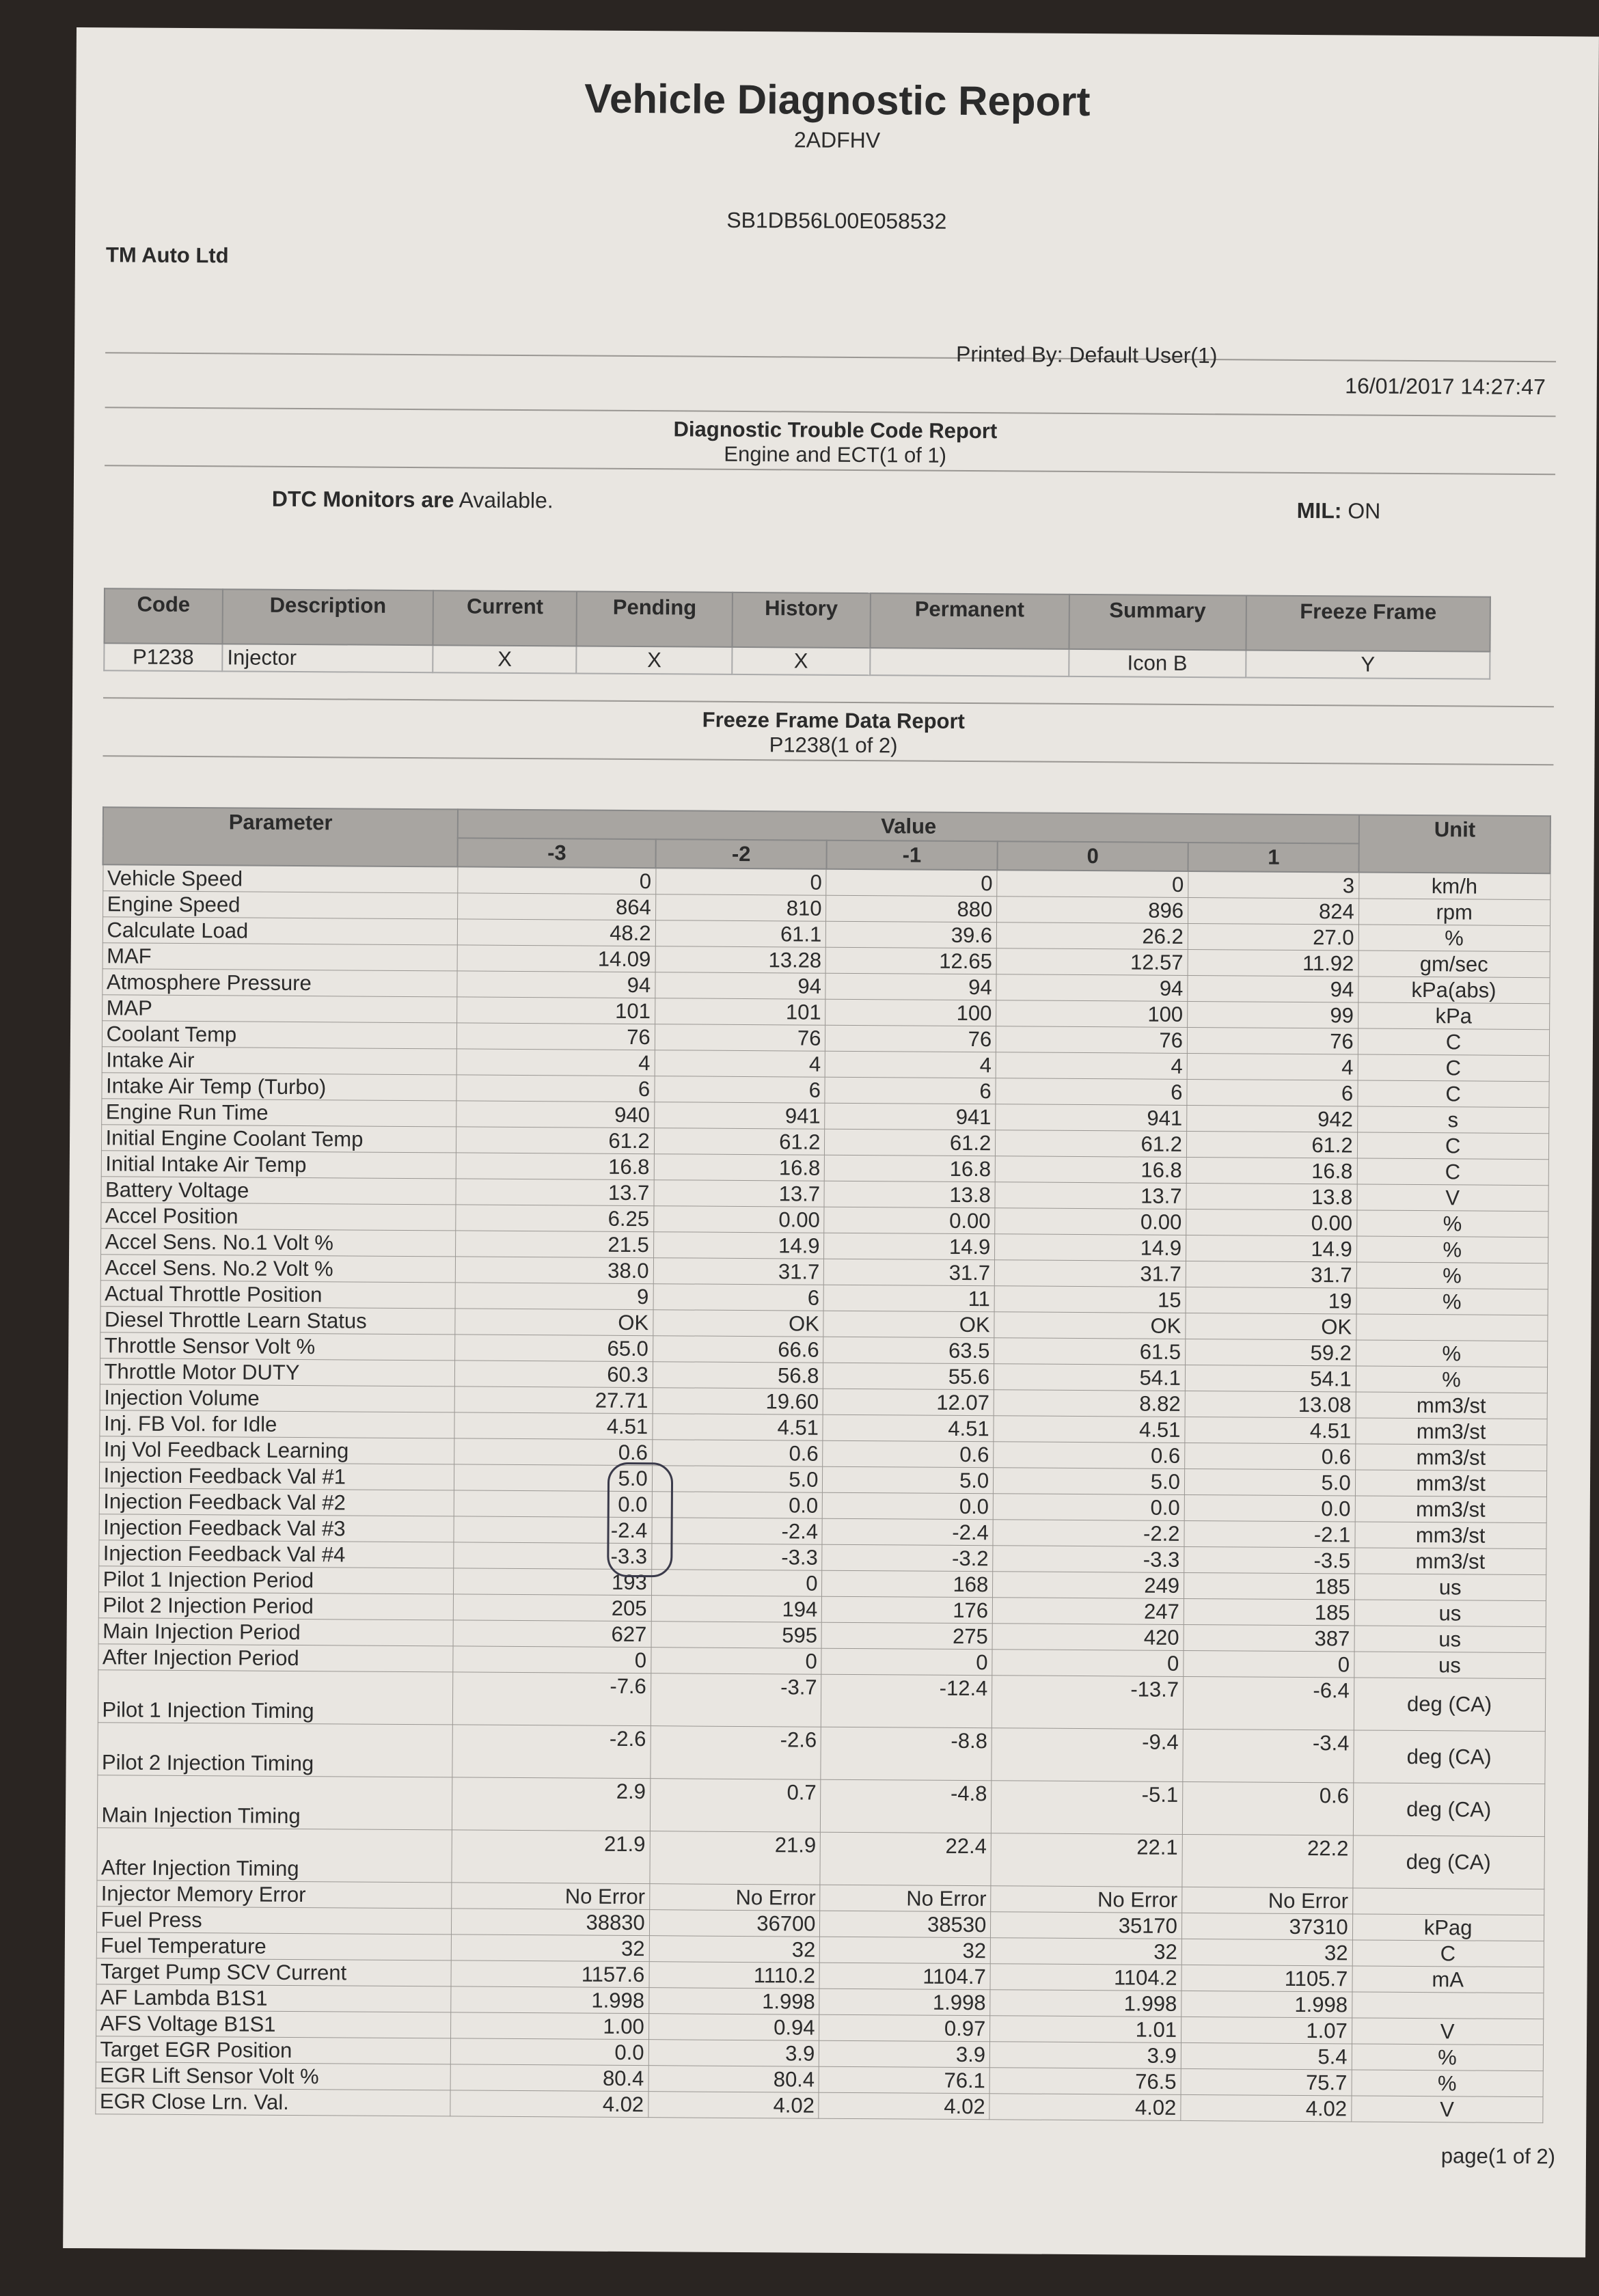 The width and height of the screenshot is (1599, 2296). Describe the element at coordinates (1266, 2030) in the screenshot. I see `parameter-value: 1.07` at that location.